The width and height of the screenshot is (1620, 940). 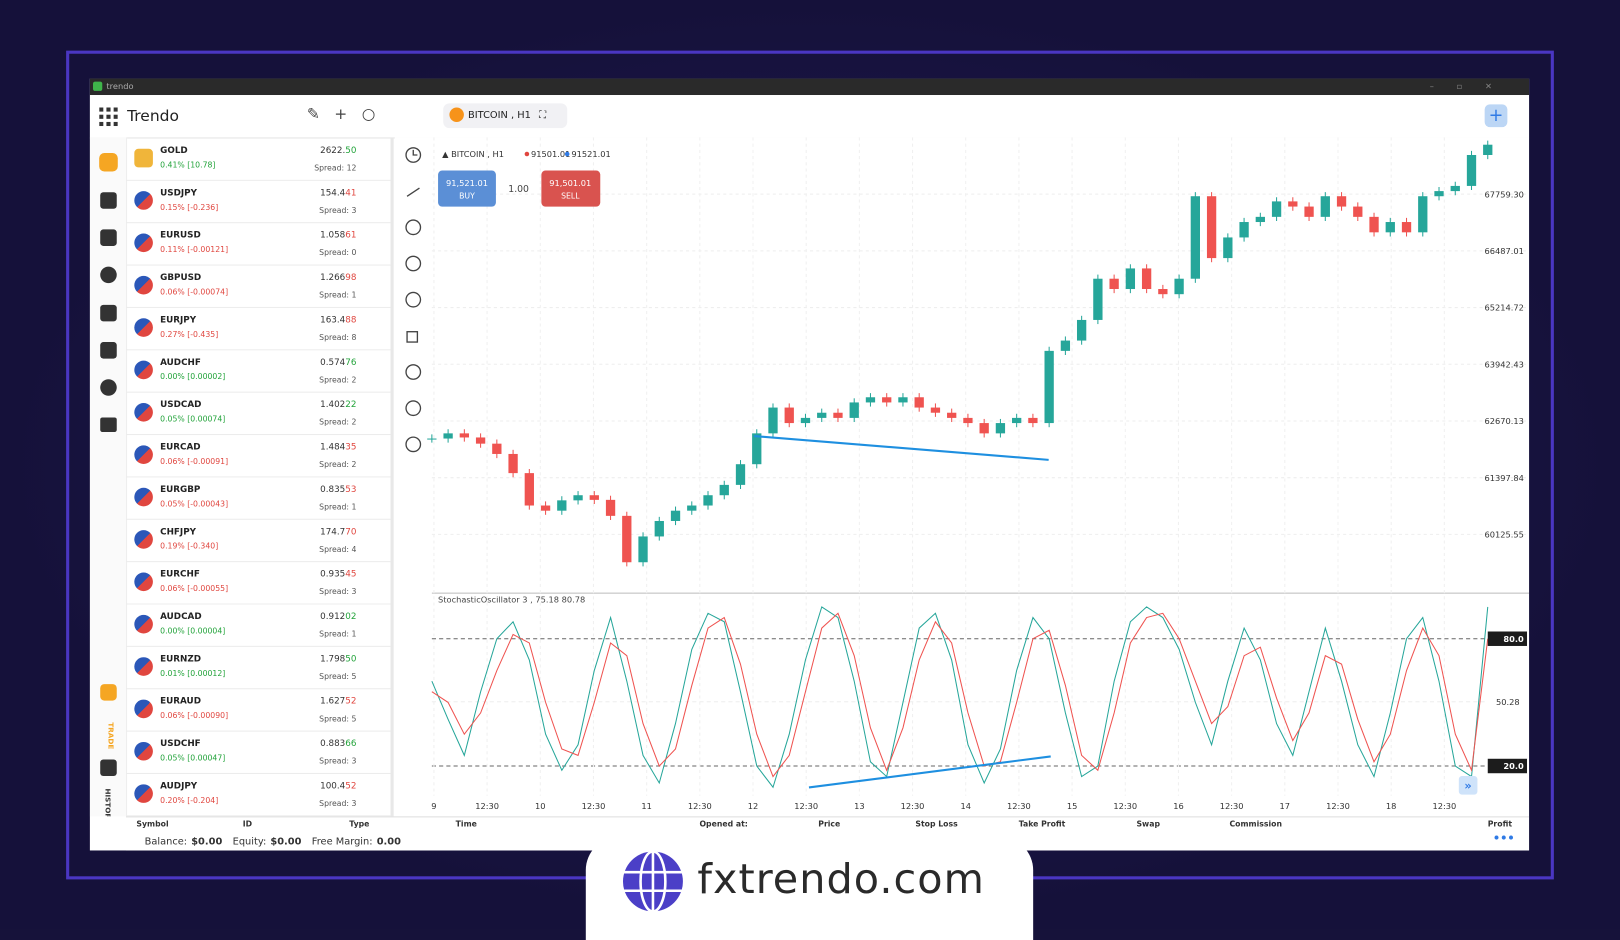 I want to click on price-tail: 02, so click(x=351, y=617).